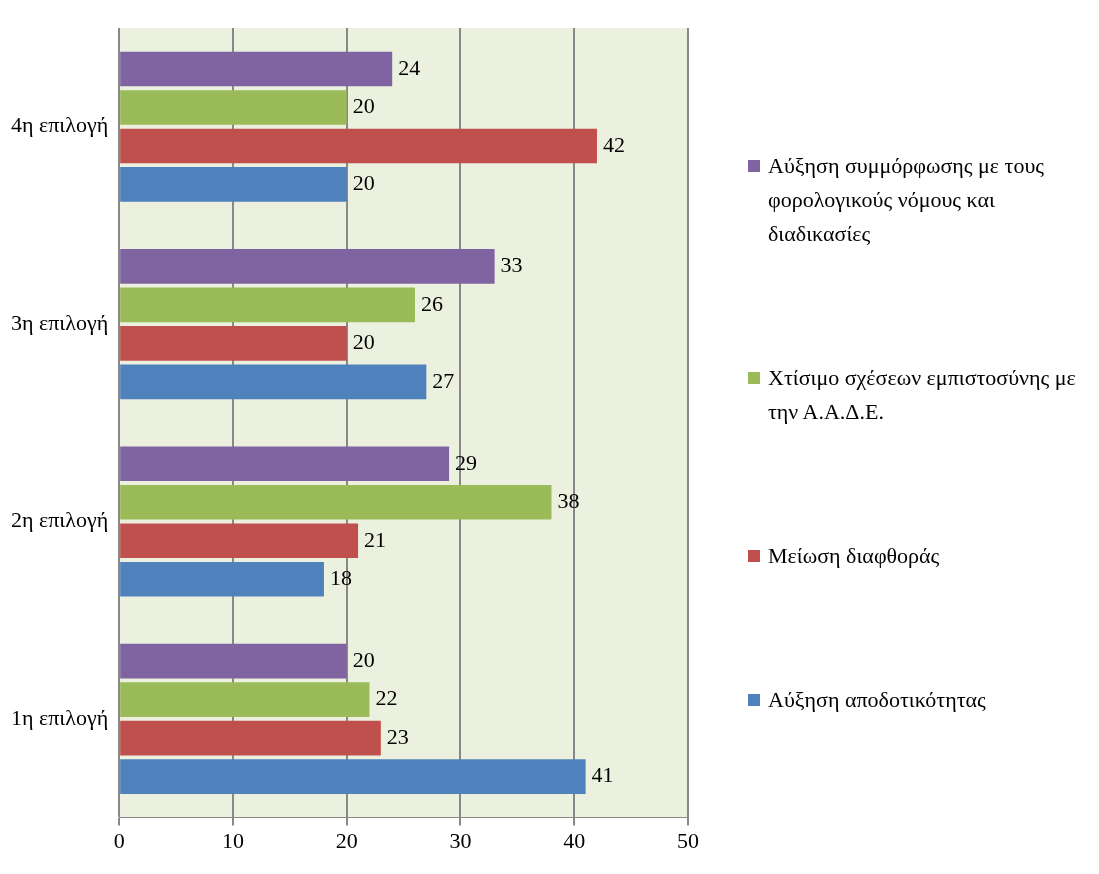 This screenshot has height=874, width=1099. Describe the element at coordinates (568, 501) in the screenshot. I see `data-label: 38` at that location.